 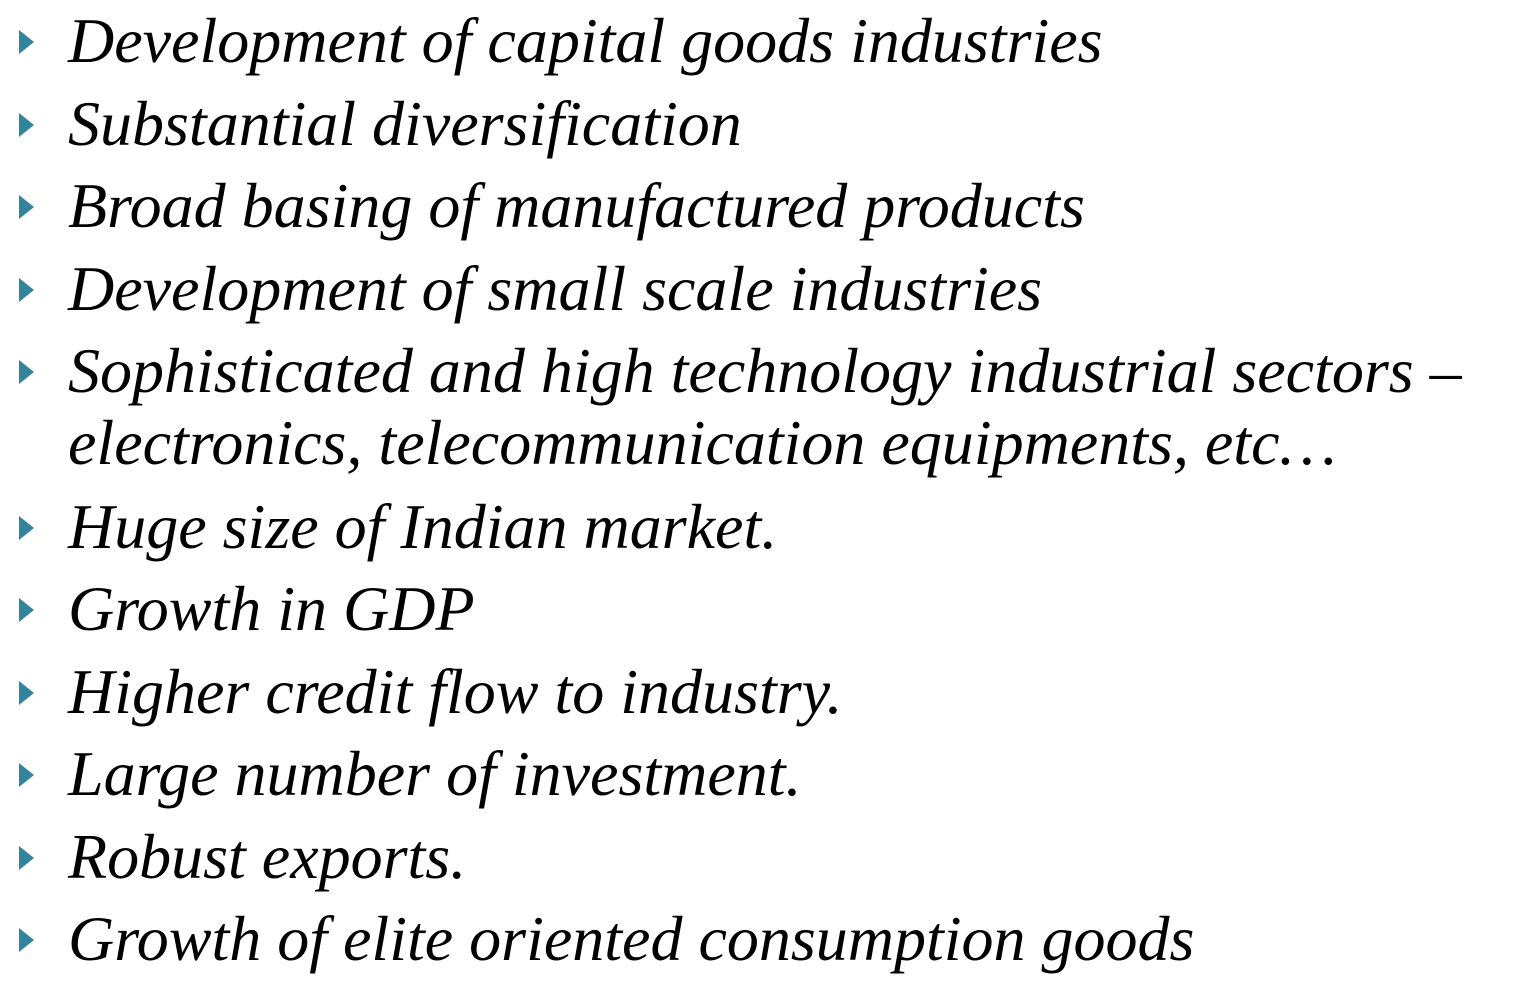 What do you see at coordinates (762, 124) in the screenshot?
I see `bullet-item: Substantial diversification` at bounding box center [762, 124].